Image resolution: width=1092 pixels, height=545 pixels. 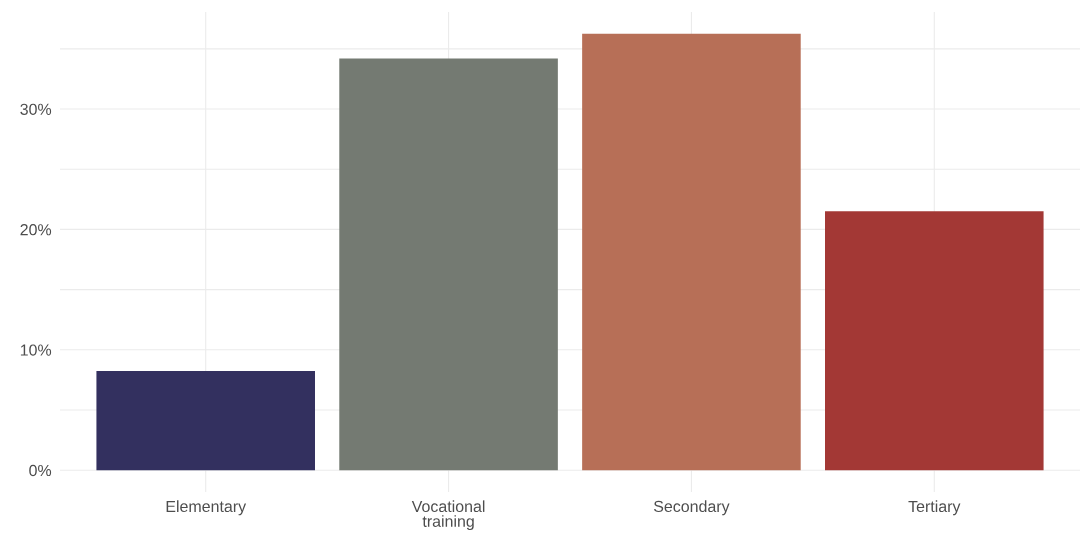 I want to click on y-tick-label: 10%, so click(x=36, y=350).